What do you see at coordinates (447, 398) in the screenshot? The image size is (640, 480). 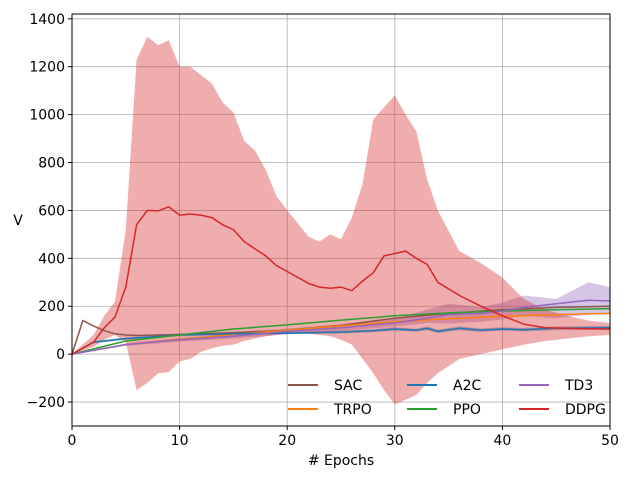 I see `legend: SAC TRPO A2C PPO TD3 DDPG` at bounding box center [447, 398].